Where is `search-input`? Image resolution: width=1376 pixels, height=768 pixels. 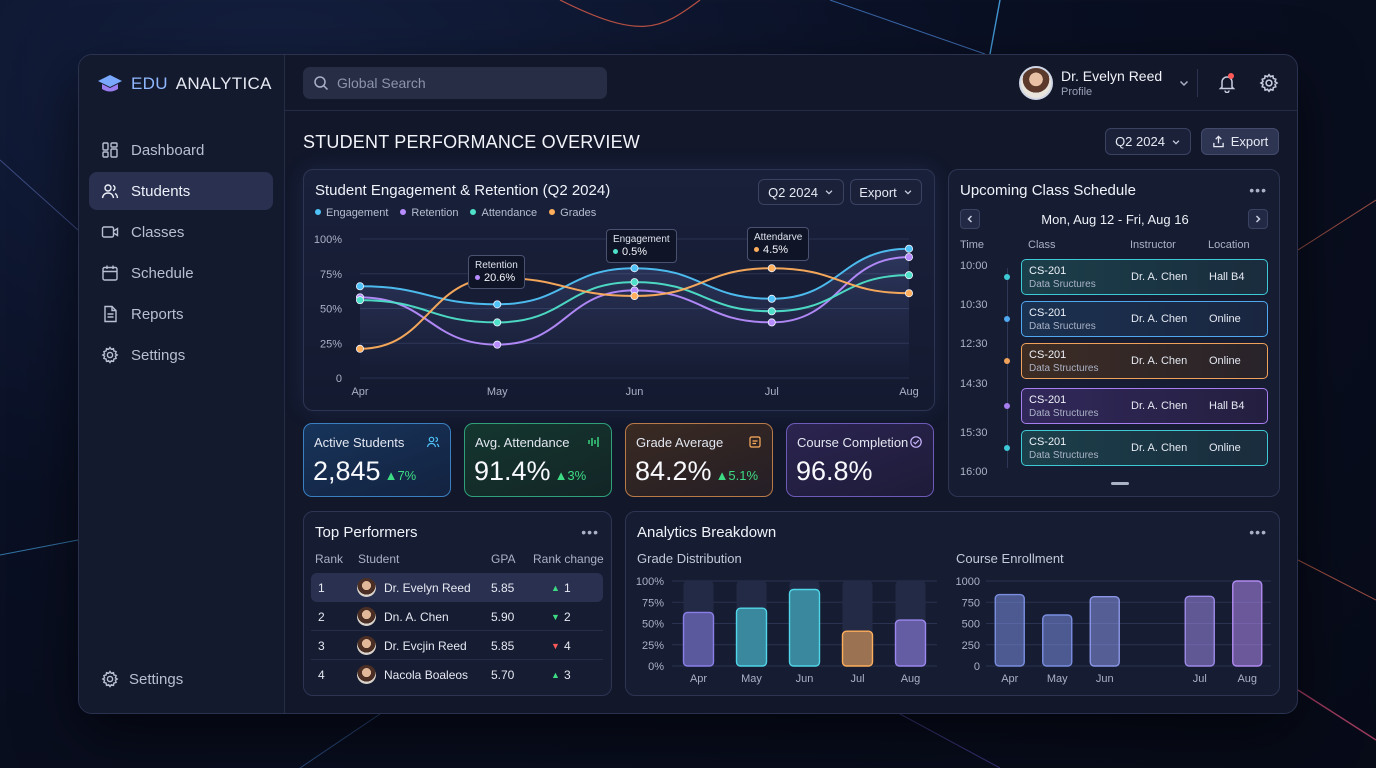
search-input is located at coordinates (462, 83).